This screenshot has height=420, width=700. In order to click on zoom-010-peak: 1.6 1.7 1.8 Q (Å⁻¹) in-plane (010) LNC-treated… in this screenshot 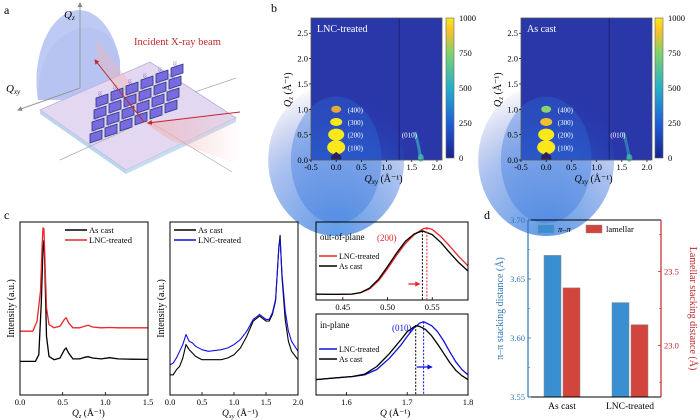, I will do `click(394, 366)`.